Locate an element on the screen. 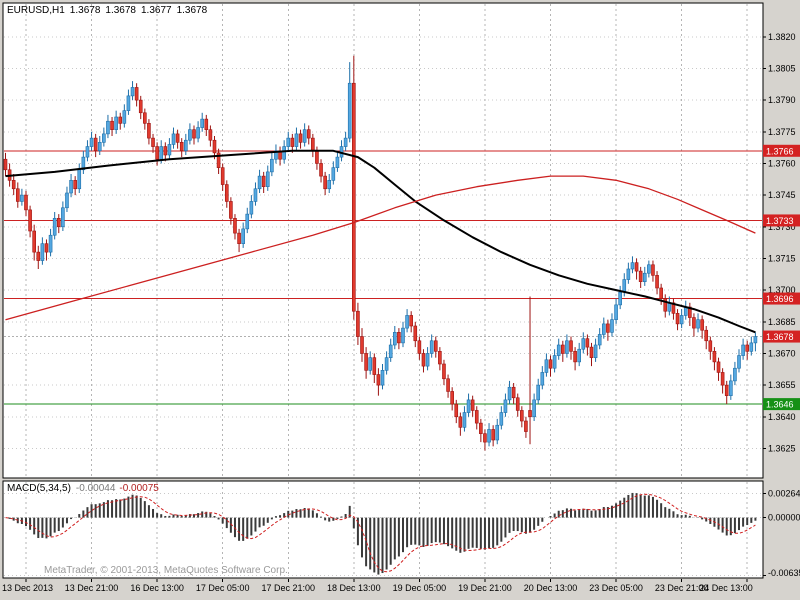 Image resolution: width=800 pixels, height=600 pixels. svg-text: 1.3646 is located at coordinates (780, 405).